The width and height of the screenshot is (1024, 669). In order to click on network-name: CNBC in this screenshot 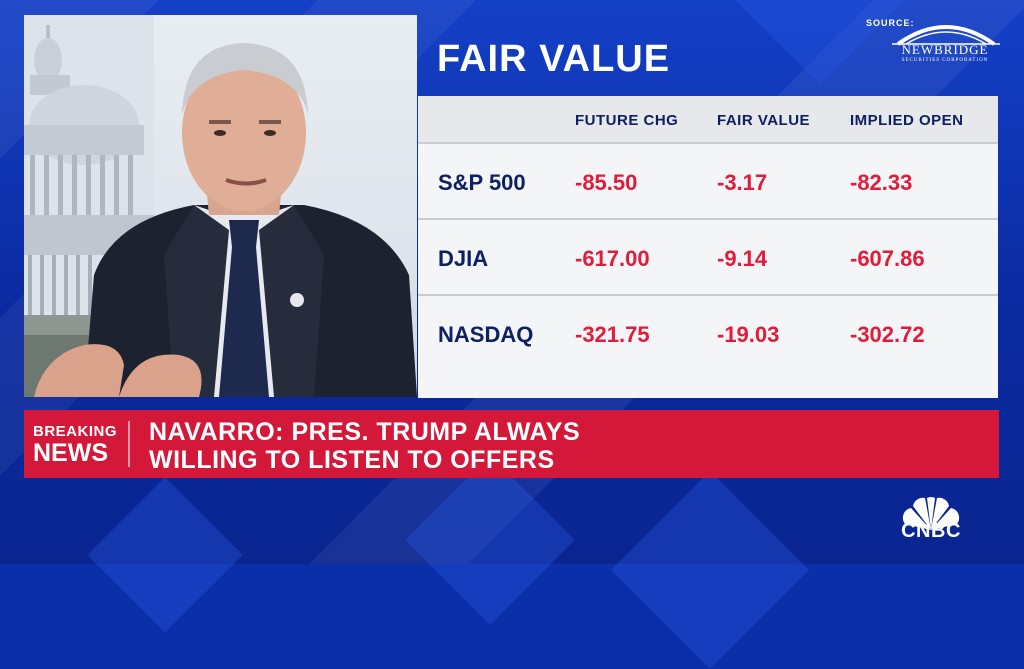, I will do `click(931, 531)`.